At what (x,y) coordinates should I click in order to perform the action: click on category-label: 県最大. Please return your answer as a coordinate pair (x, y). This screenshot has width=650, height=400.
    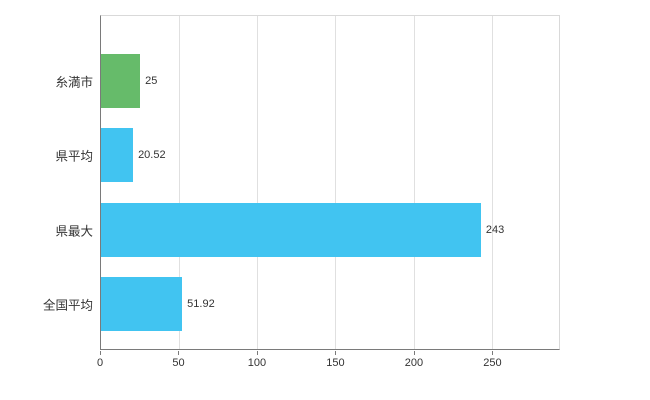
    Looking at the image, I should click on (74, 231).